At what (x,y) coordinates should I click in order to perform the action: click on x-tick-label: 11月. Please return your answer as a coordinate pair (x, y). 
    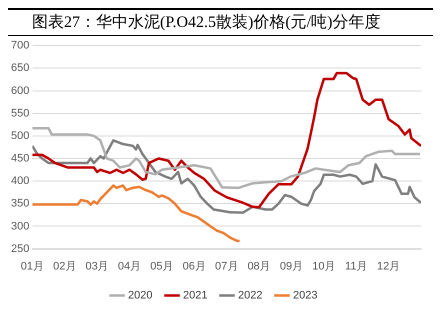
    Looking at the image, I should click on (356, 266).